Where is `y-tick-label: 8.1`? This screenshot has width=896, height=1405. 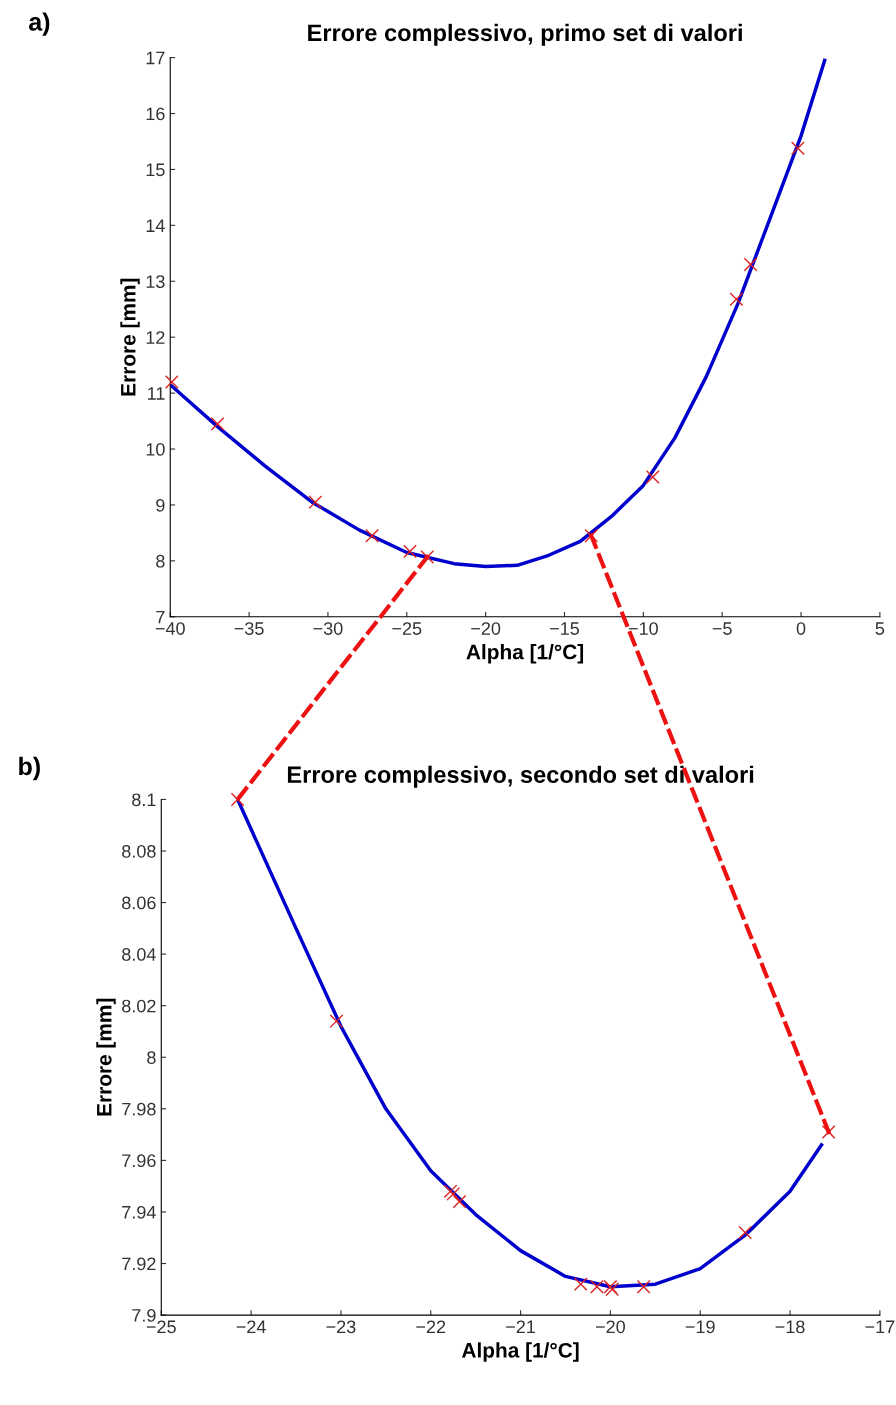 y-tick-label: 8.1 is located at coordinates (144, 800).